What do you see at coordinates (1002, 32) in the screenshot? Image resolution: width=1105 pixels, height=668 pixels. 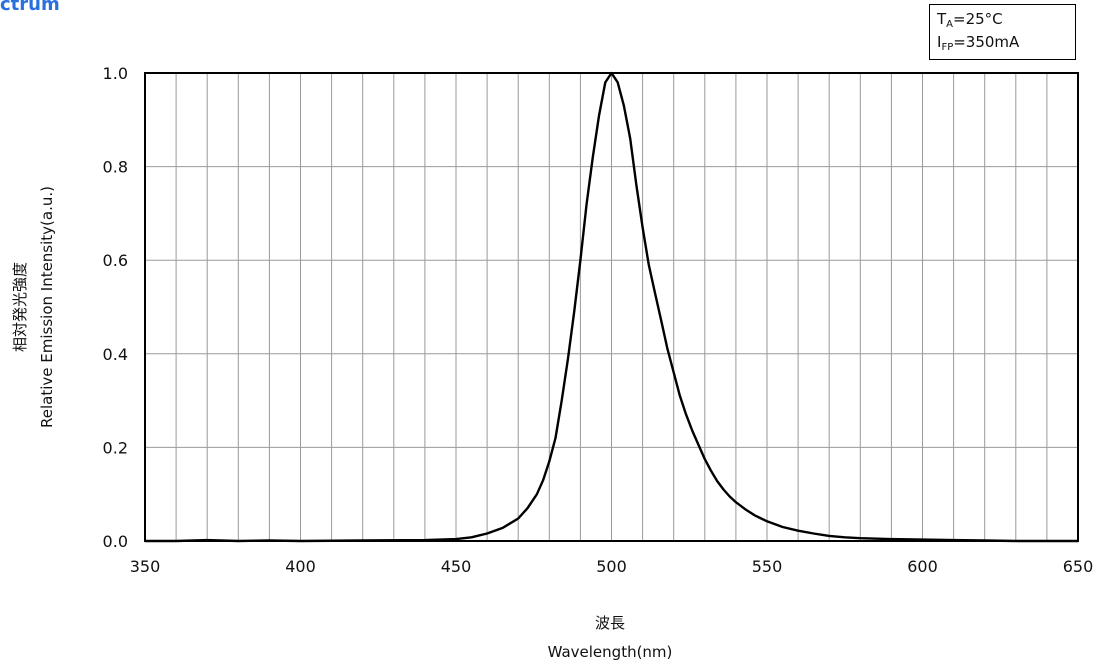 I see `test-conditions-box: TA=25°C IFP=350mA` at bounding box center [1002, 32].